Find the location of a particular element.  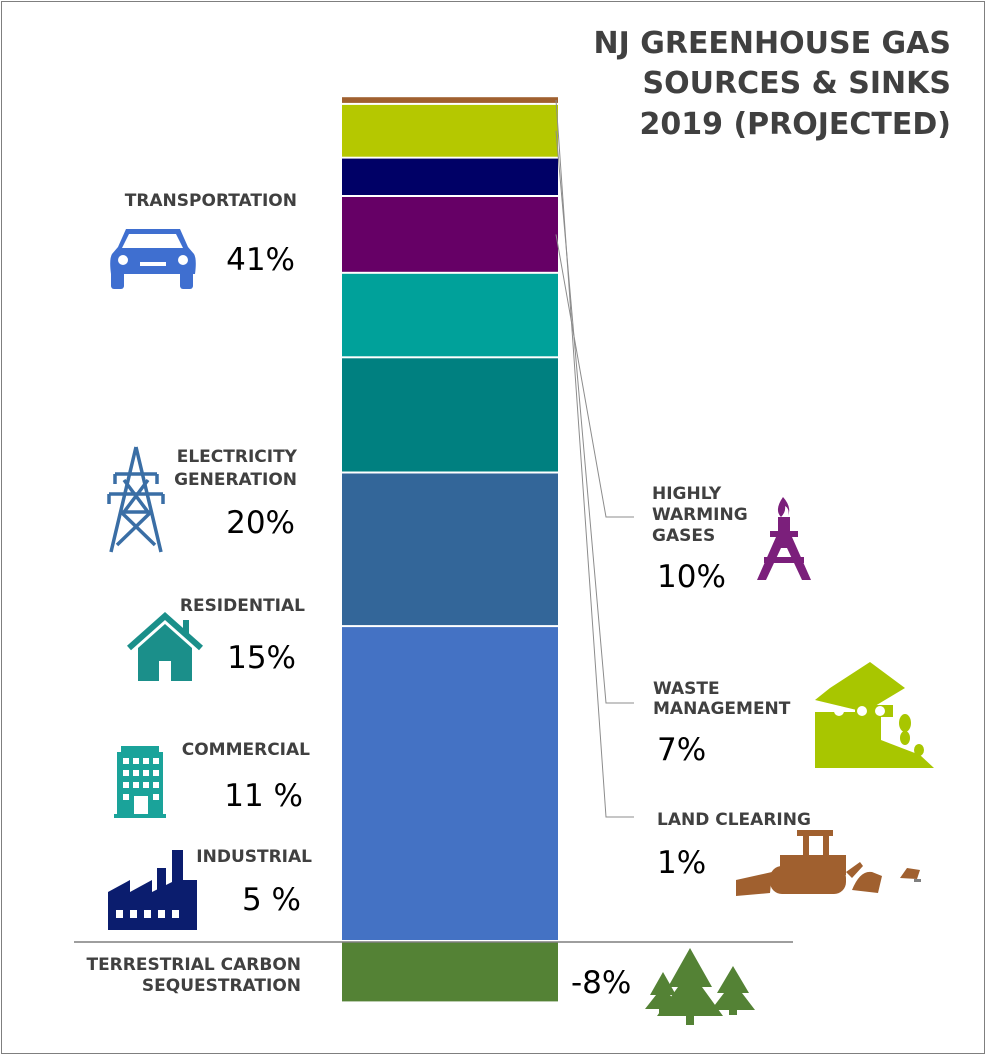

car-icon is located at coordinates (153, 259).